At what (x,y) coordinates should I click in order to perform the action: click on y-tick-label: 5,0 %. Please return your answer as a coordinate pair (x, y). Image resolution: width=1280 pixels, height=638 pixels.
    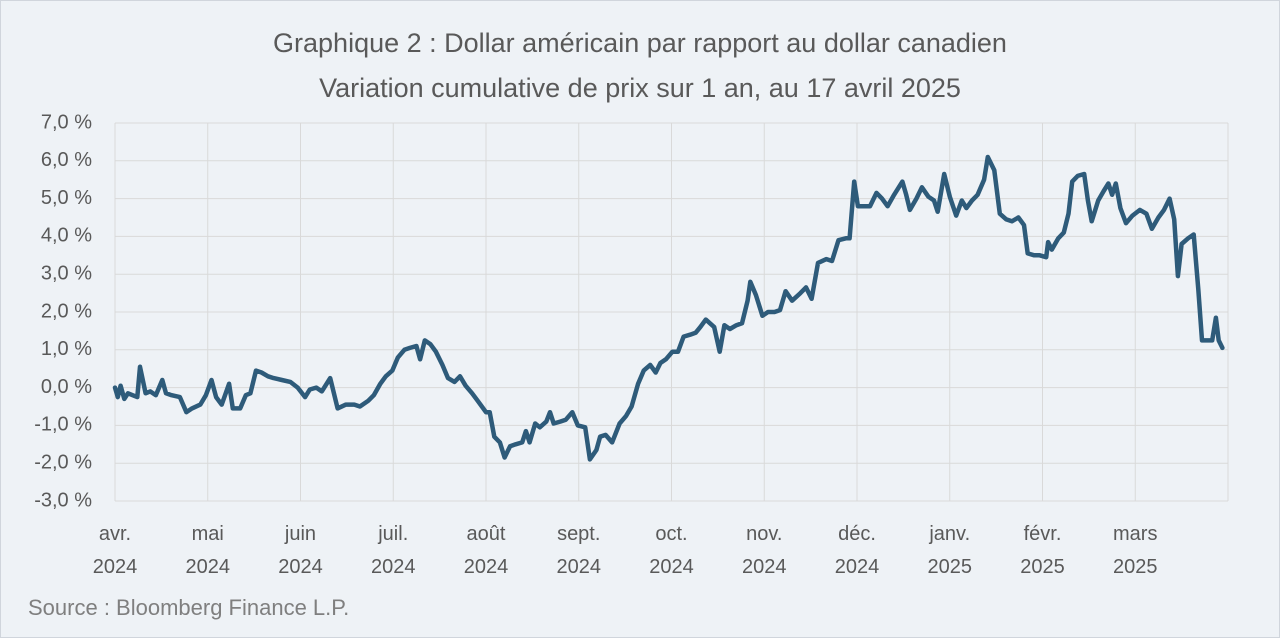
    Looking at the image, I should click on (66, 198).